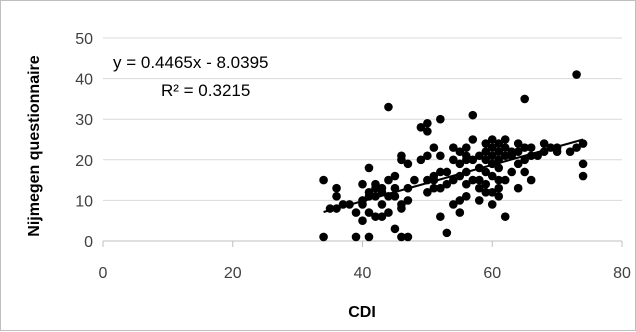  I want to click on x-tick-label: 0, so click(103, 273).